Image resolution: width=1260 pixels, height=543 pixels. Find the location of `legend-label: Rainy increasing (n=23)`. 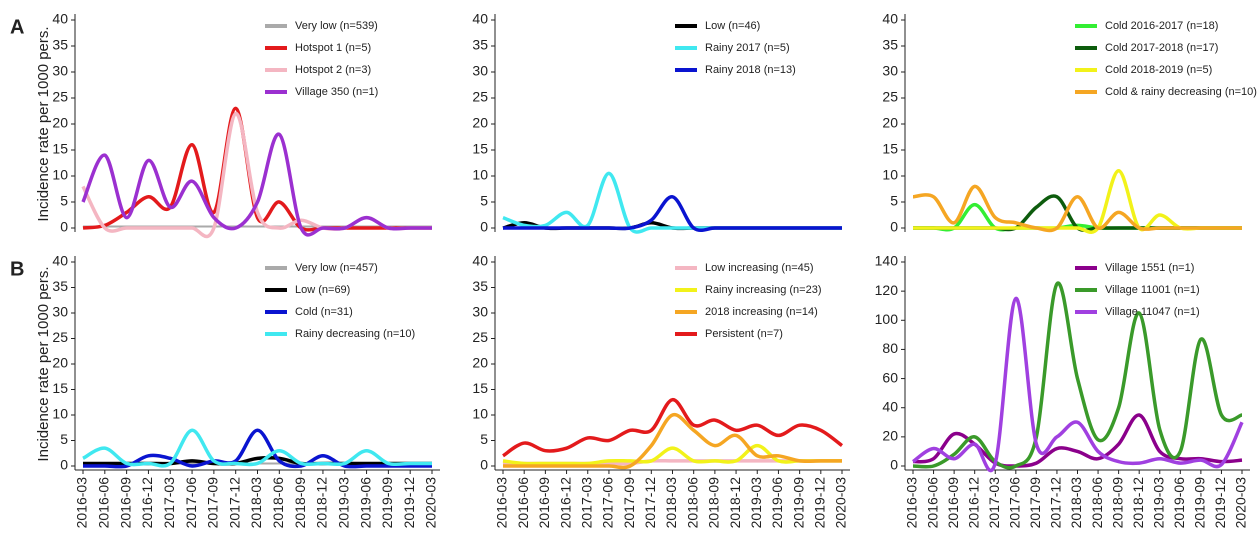

legend-label: Rainy increasing (n=23) is located at coordinates (763, 290).